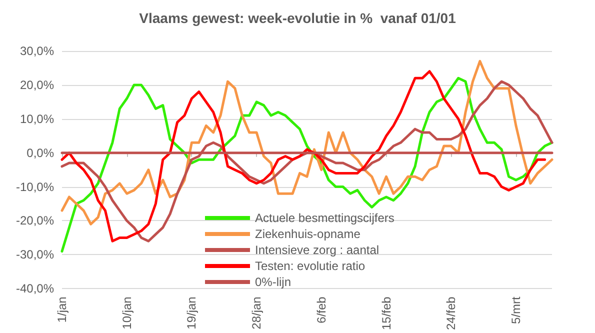 This screenshot has height=333, width=595. I want to click on y-tick-label: -20,0%, so click(35, 221).